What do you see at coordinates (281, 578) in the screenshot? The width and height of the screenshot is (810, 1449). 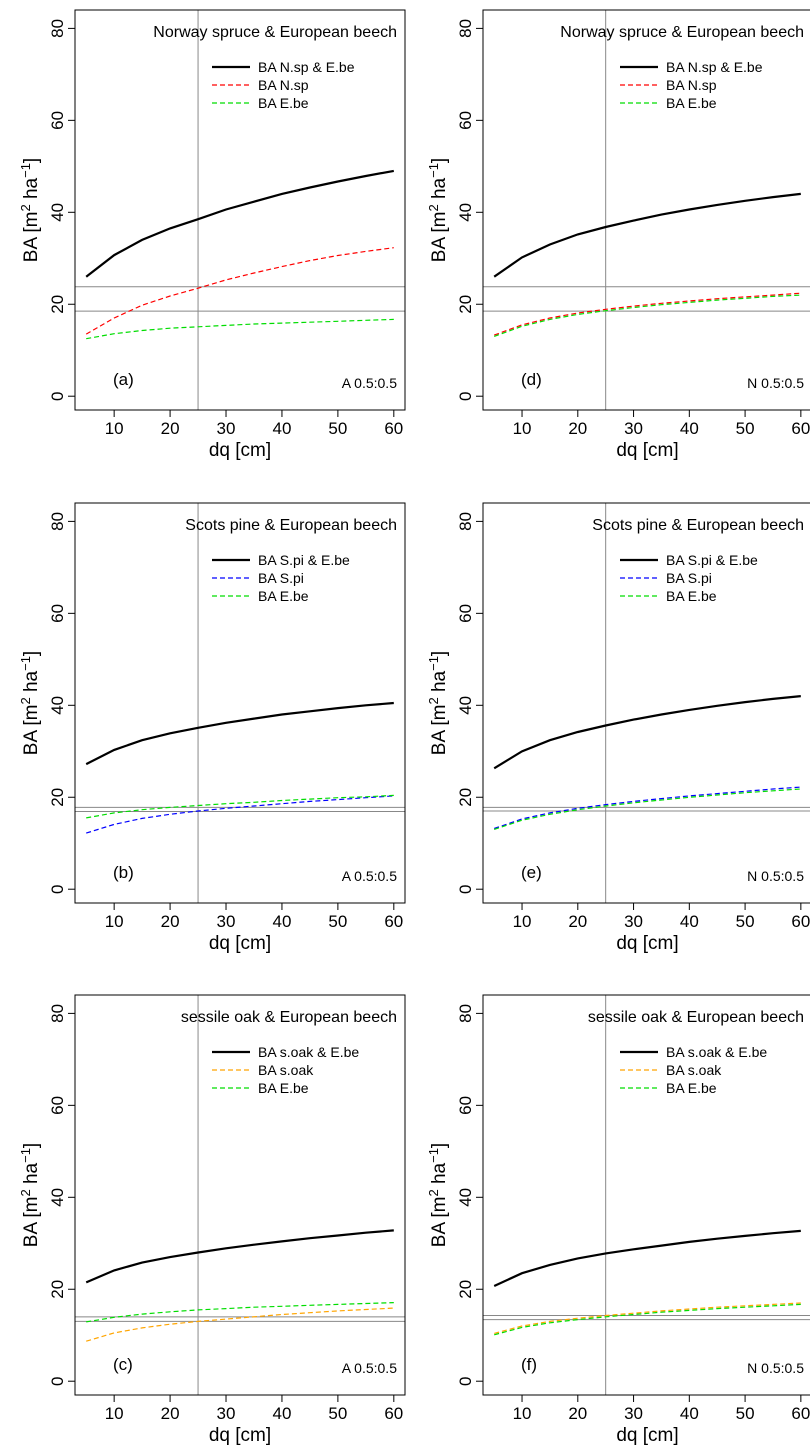 I see `legend-label: BA S.pi` at bounding box center [281, 578].